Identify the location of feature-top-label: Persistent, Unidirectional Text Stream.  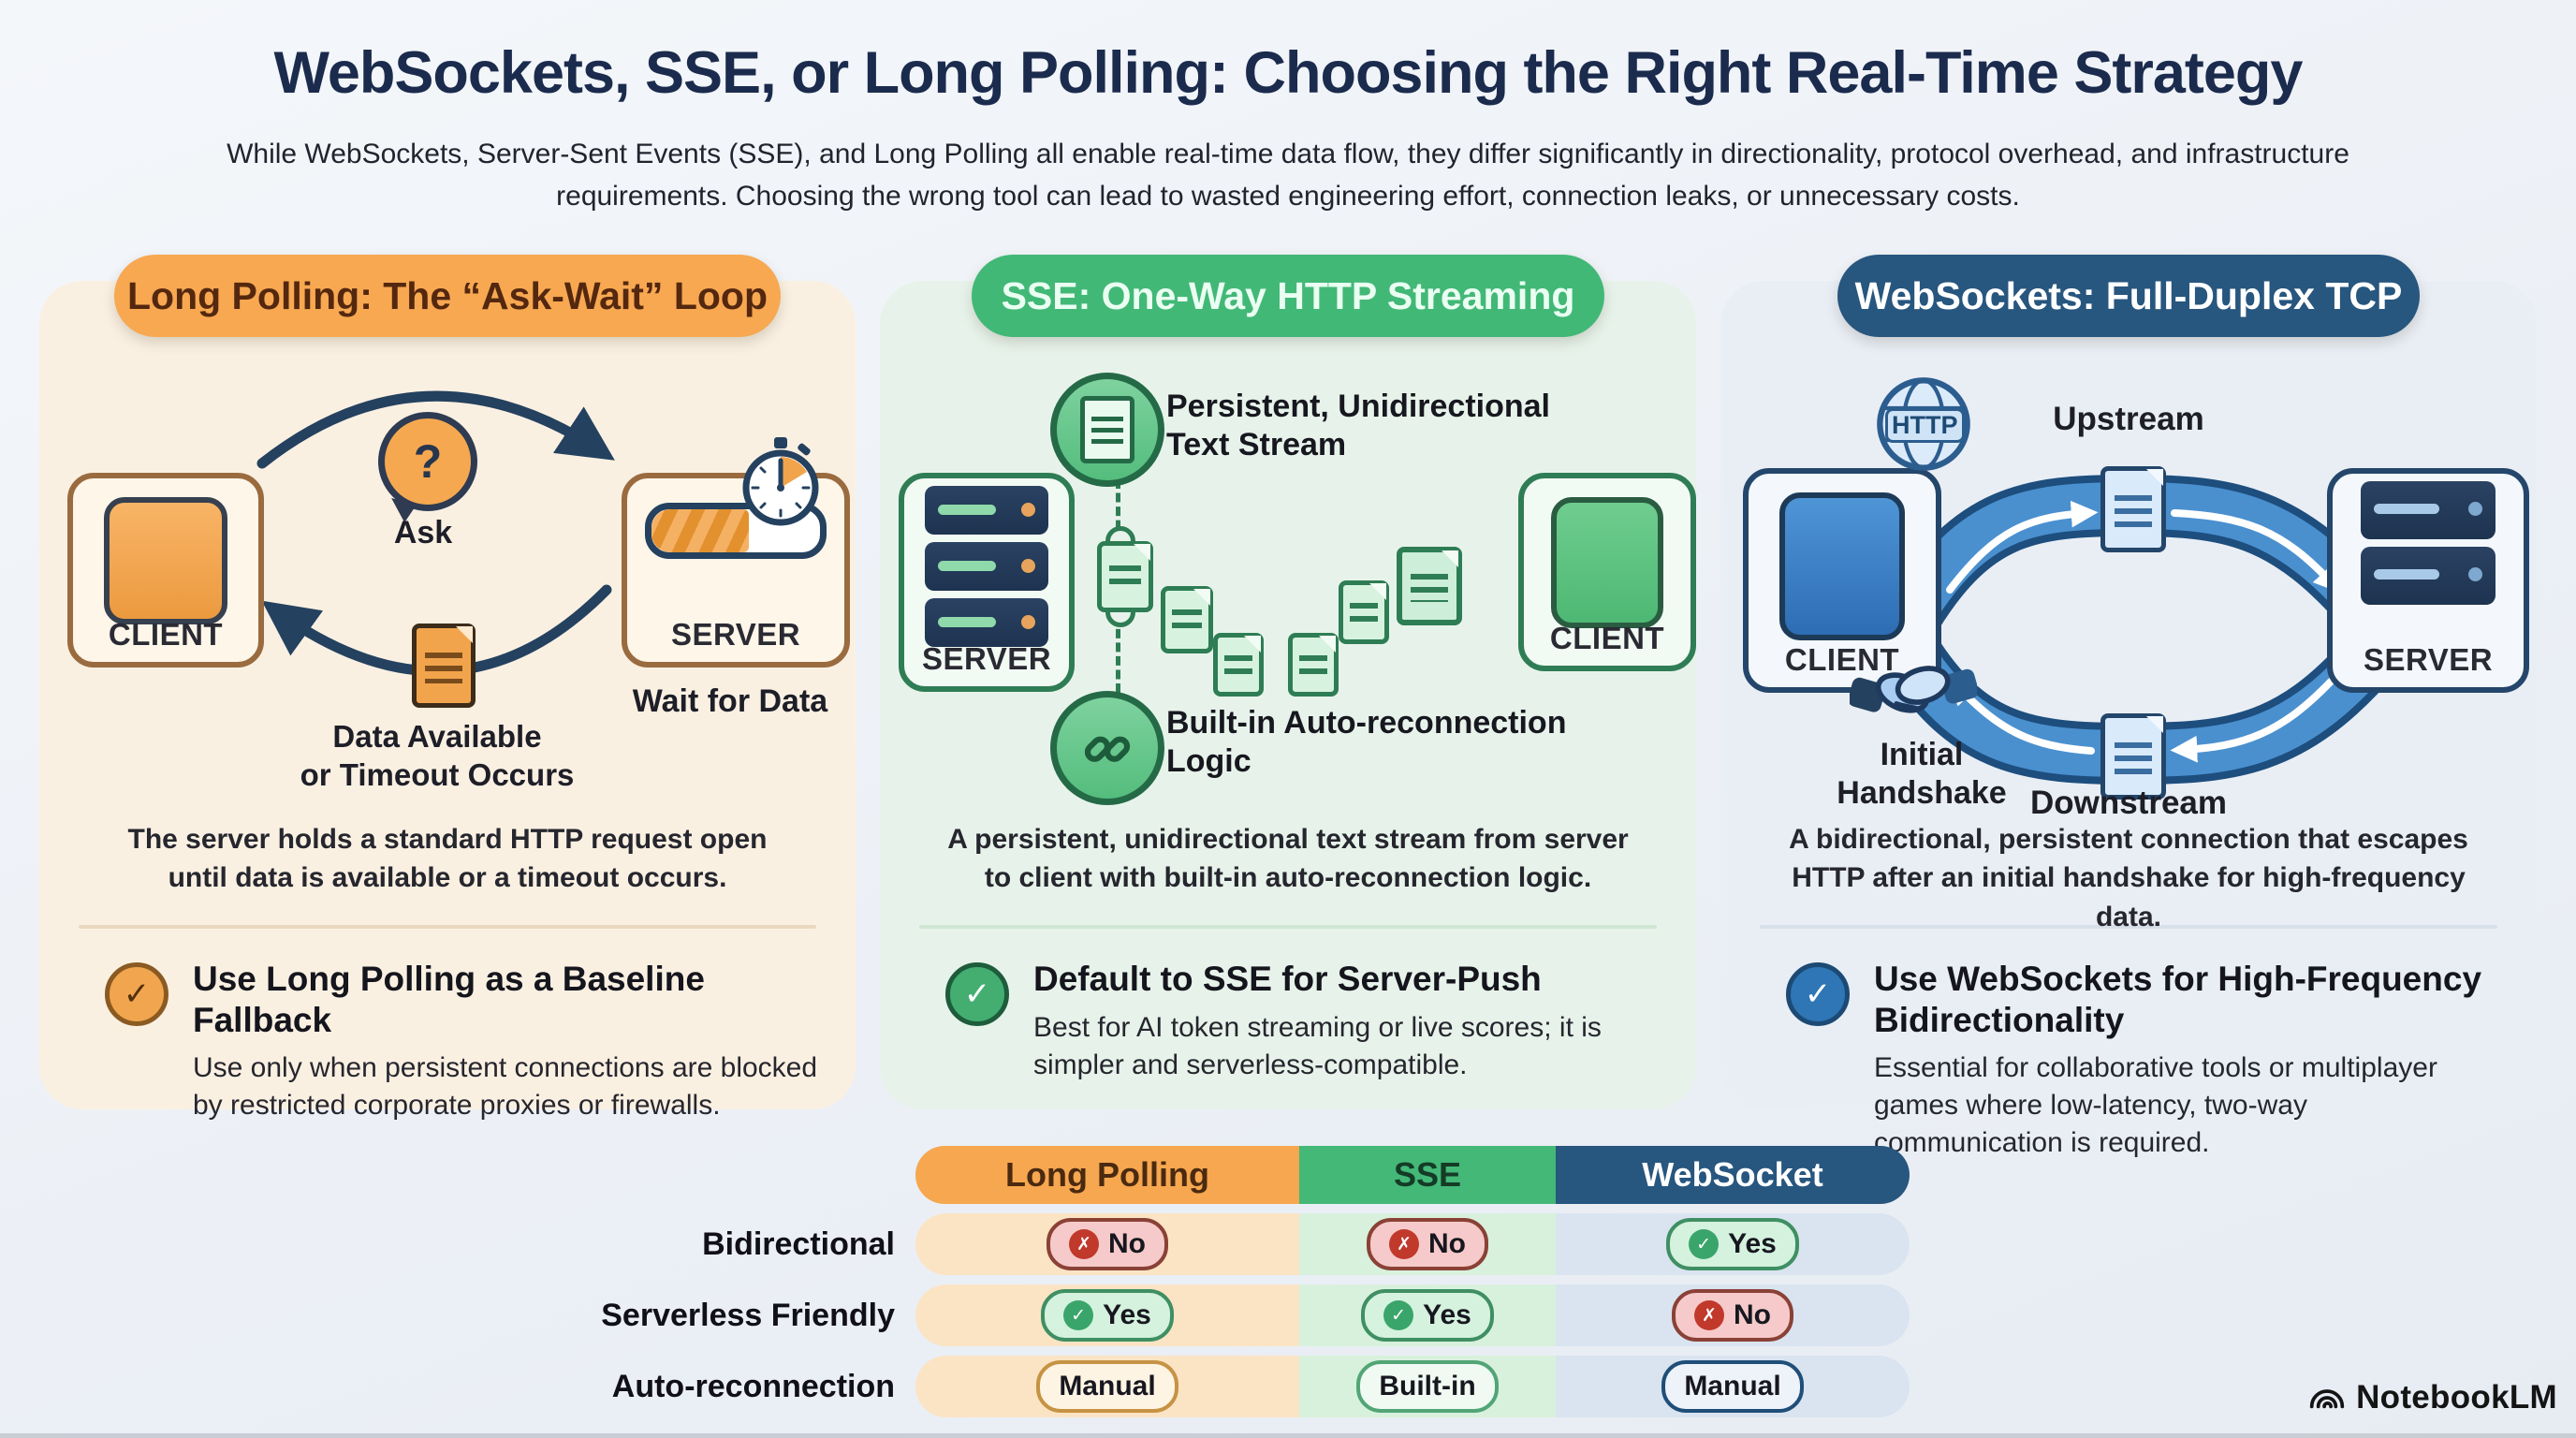
(1358, 426).